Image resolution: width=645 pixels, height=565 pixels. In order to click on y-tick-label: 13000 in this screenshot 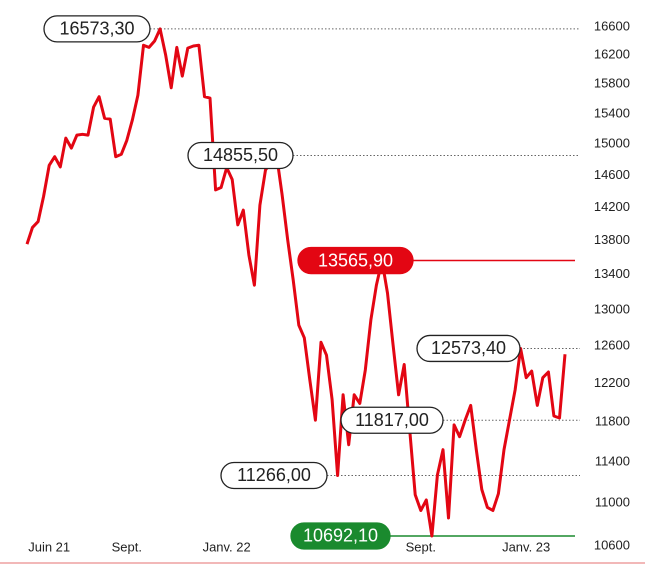, I will do `click(612, 308)`.